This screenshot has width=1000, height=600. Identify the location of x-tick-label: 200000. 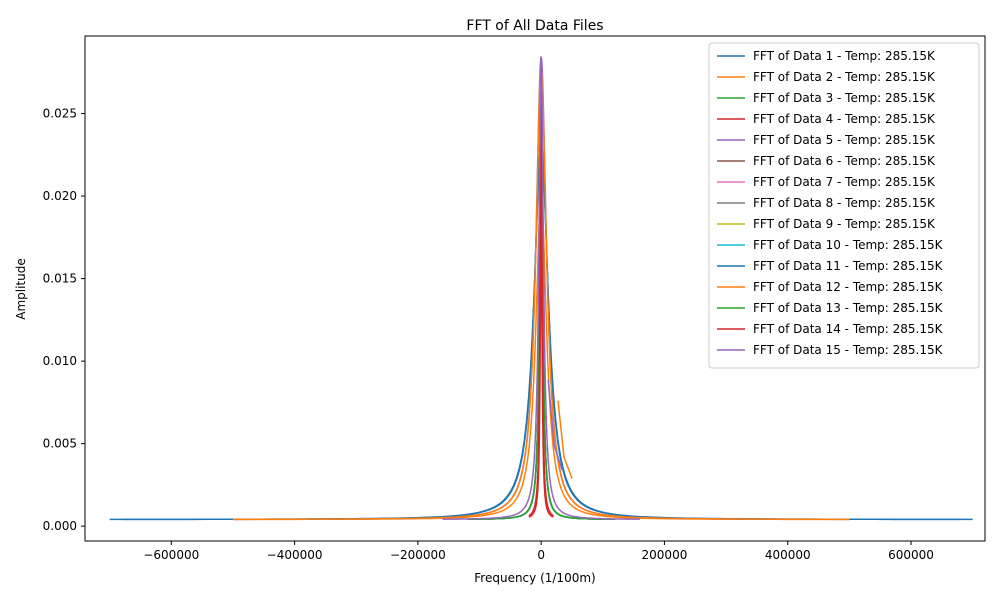
(665, 555).